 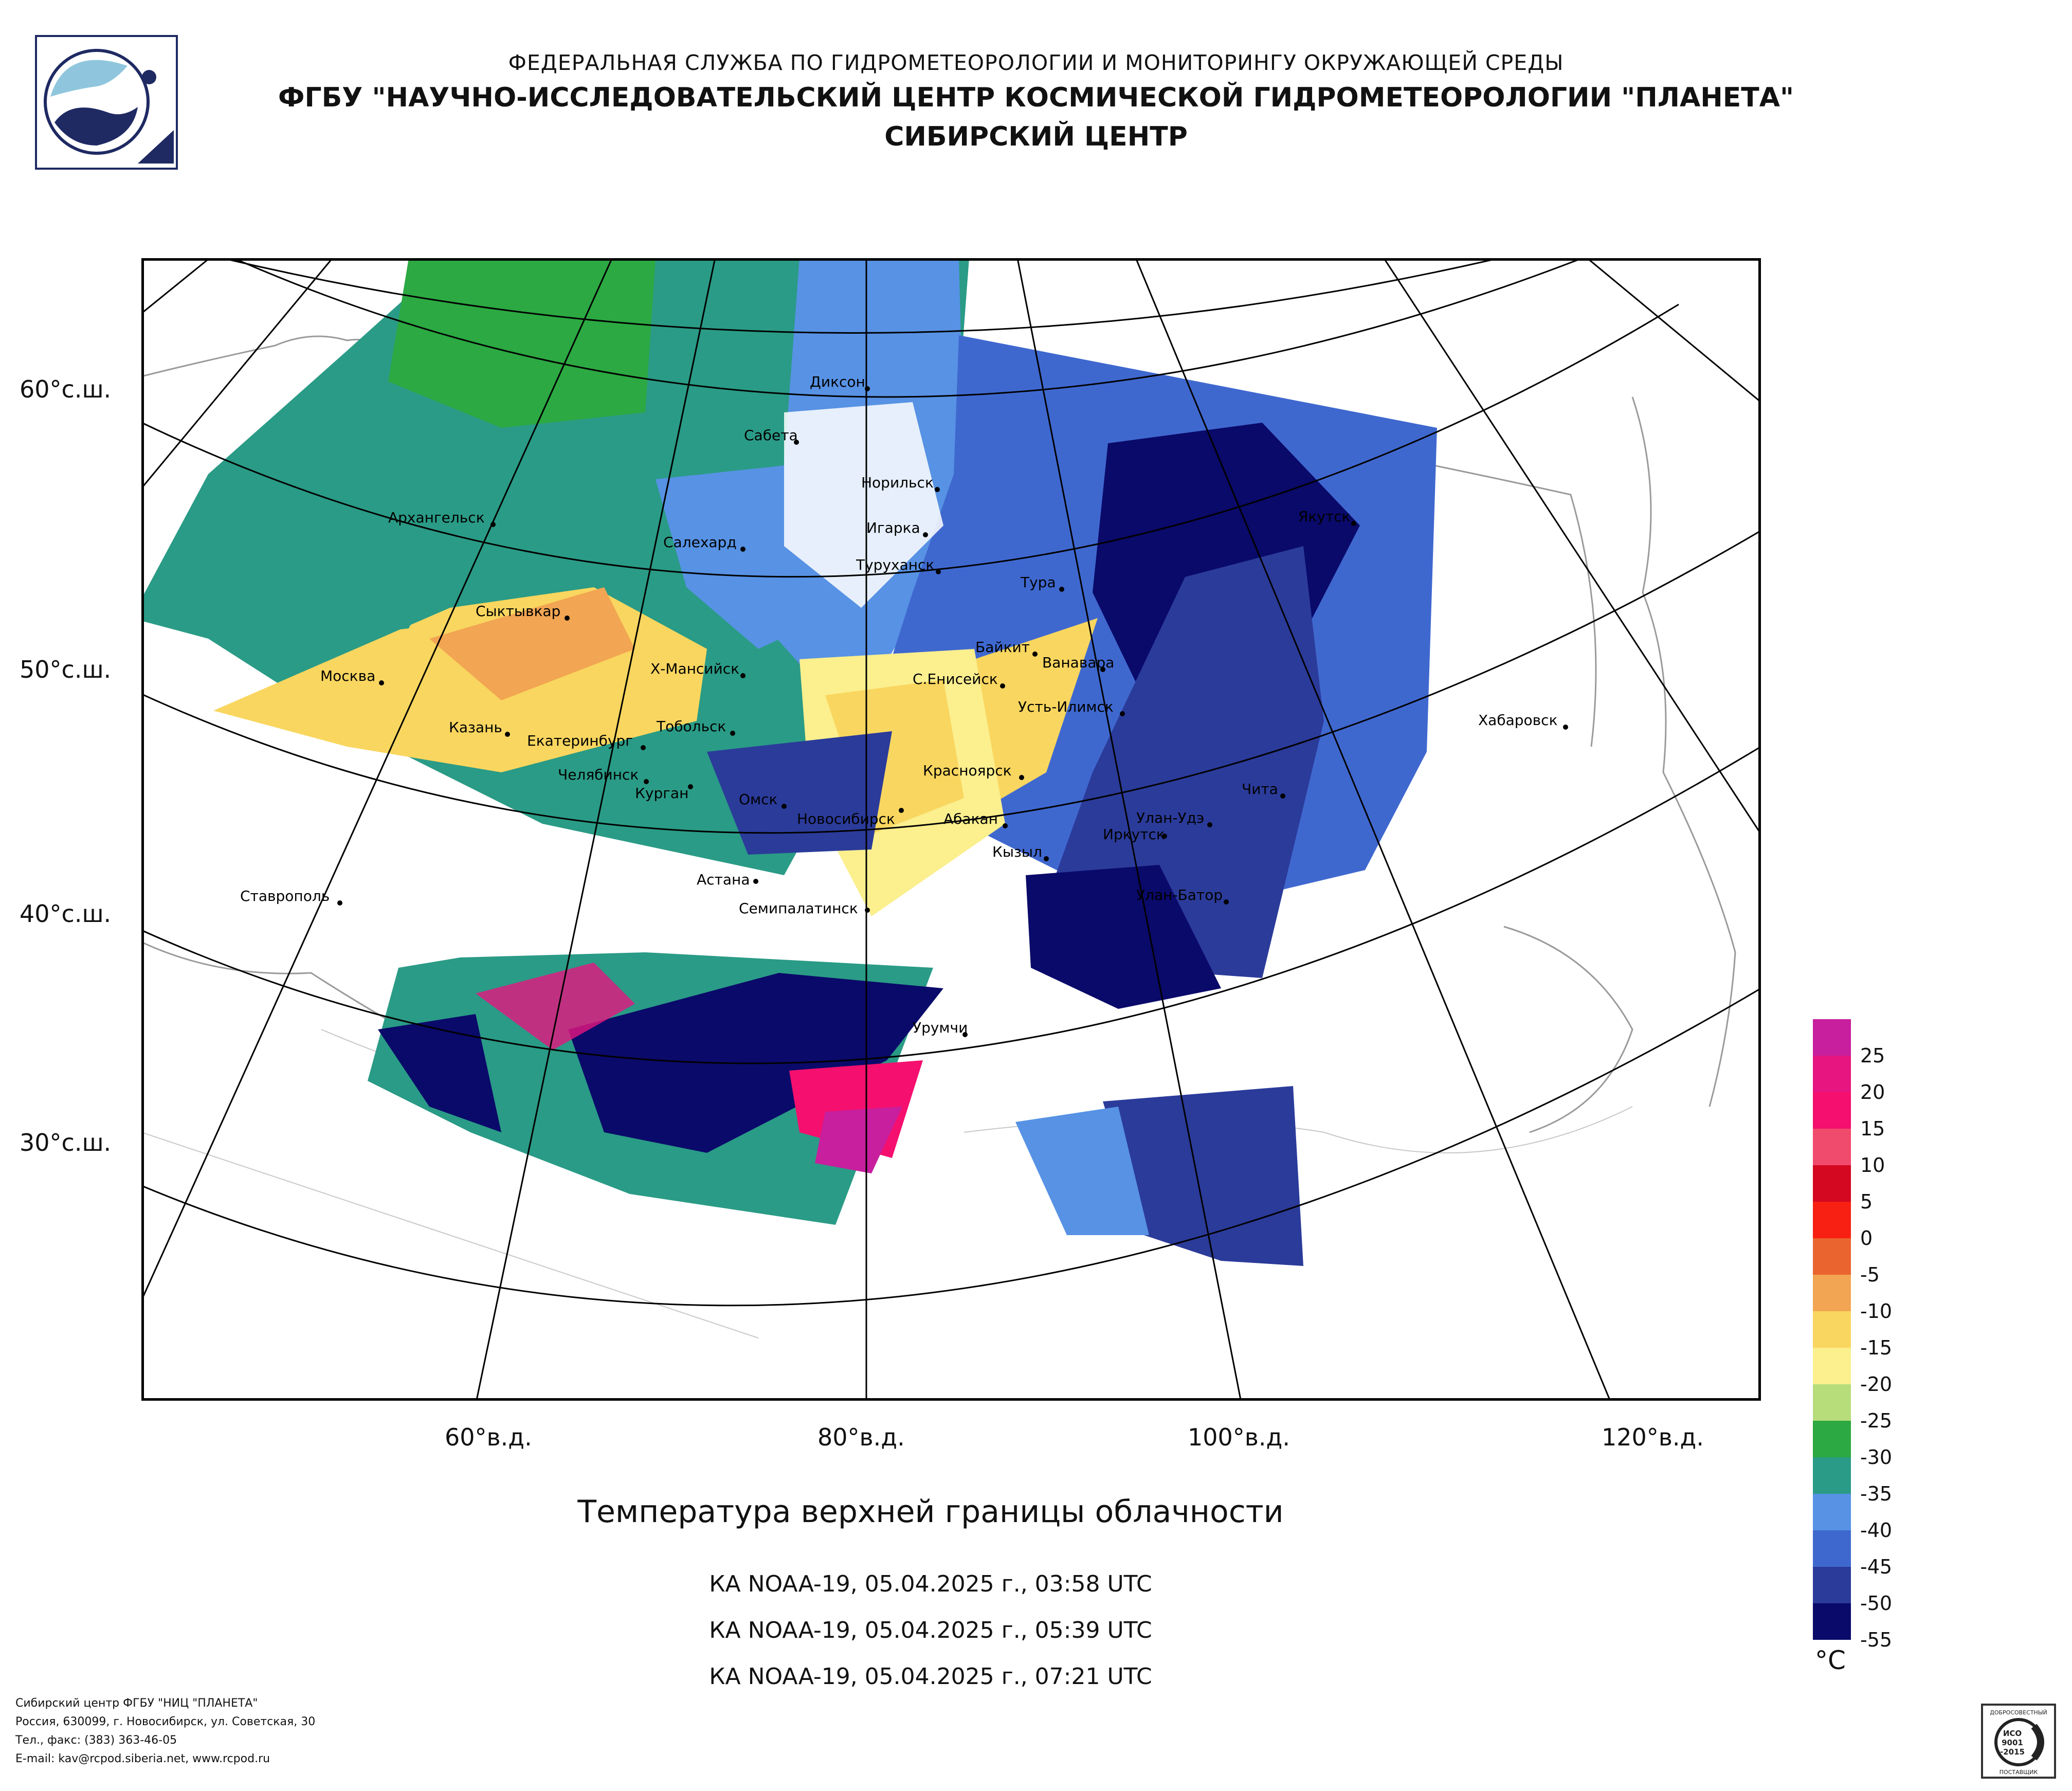 What do you see at coordinates (66, 914) in the screenshot?
I see `lat-label-40: 40°с.ш.` at bounding box center [66, 914].